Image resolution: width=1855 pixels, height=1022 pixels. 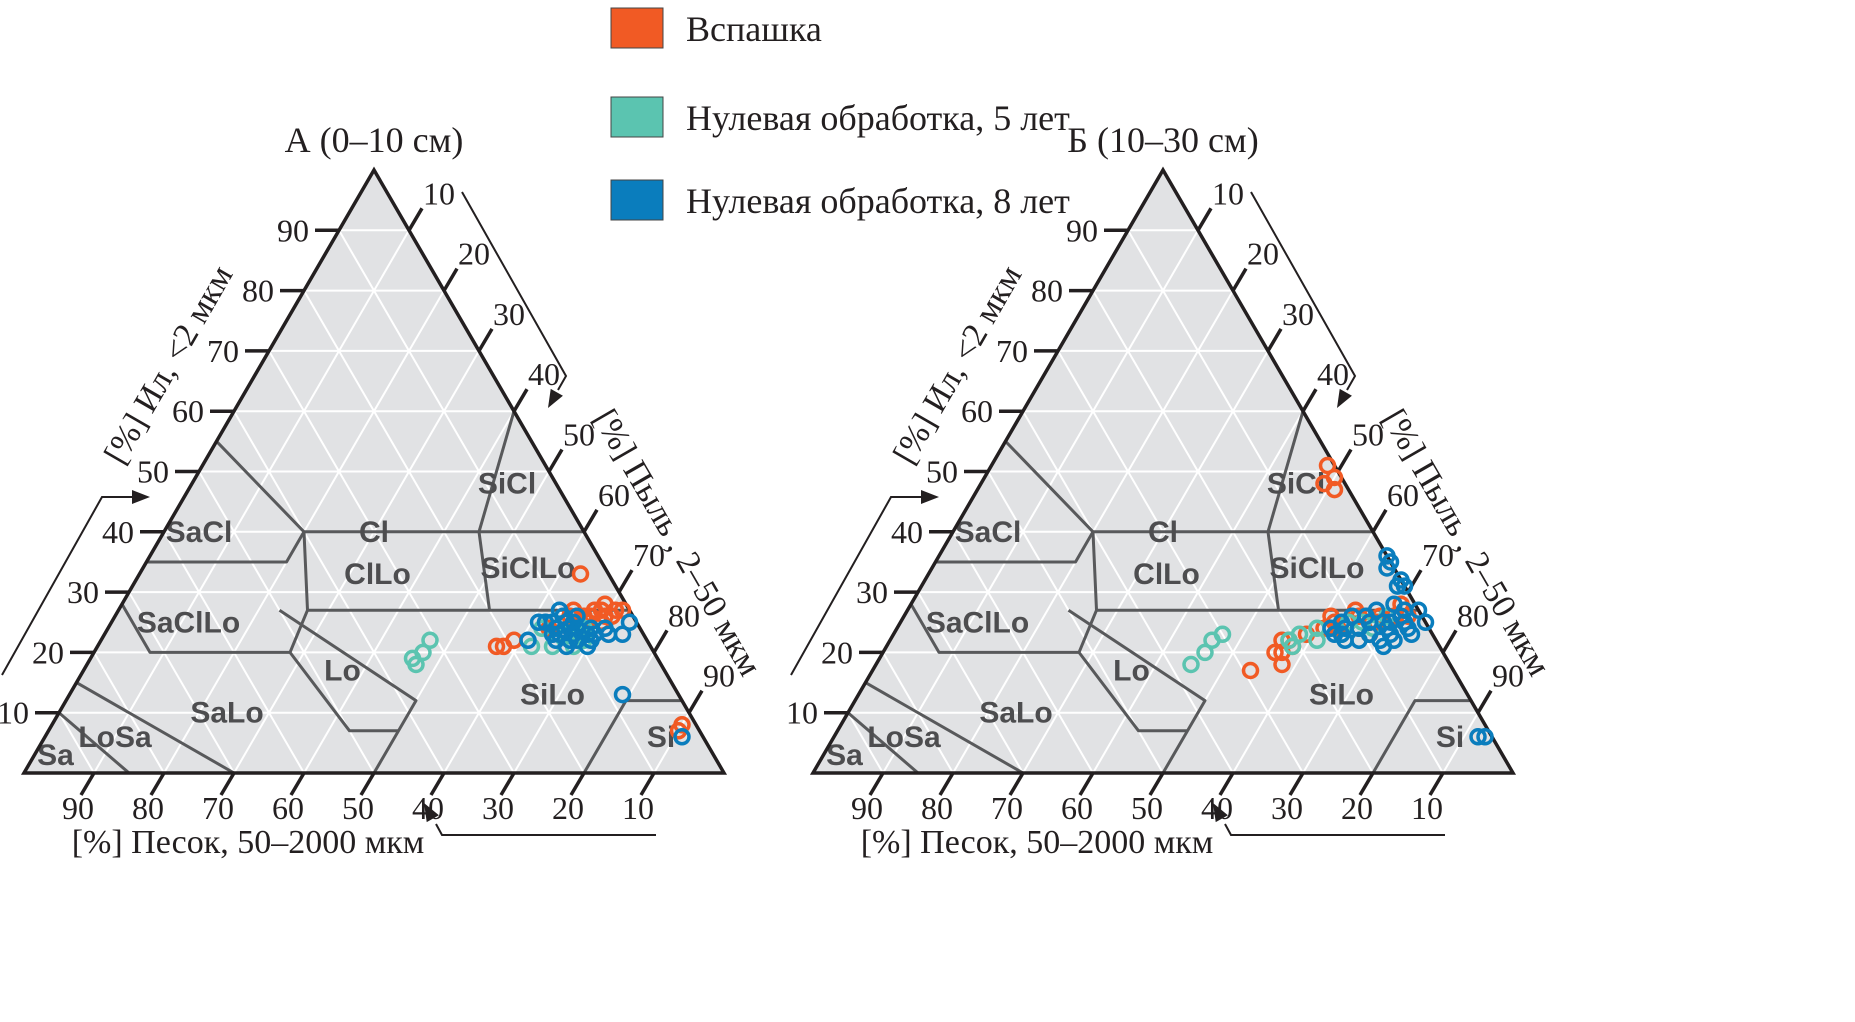 I want to click on clay-direction-arrow, so click(x=855, y=586).